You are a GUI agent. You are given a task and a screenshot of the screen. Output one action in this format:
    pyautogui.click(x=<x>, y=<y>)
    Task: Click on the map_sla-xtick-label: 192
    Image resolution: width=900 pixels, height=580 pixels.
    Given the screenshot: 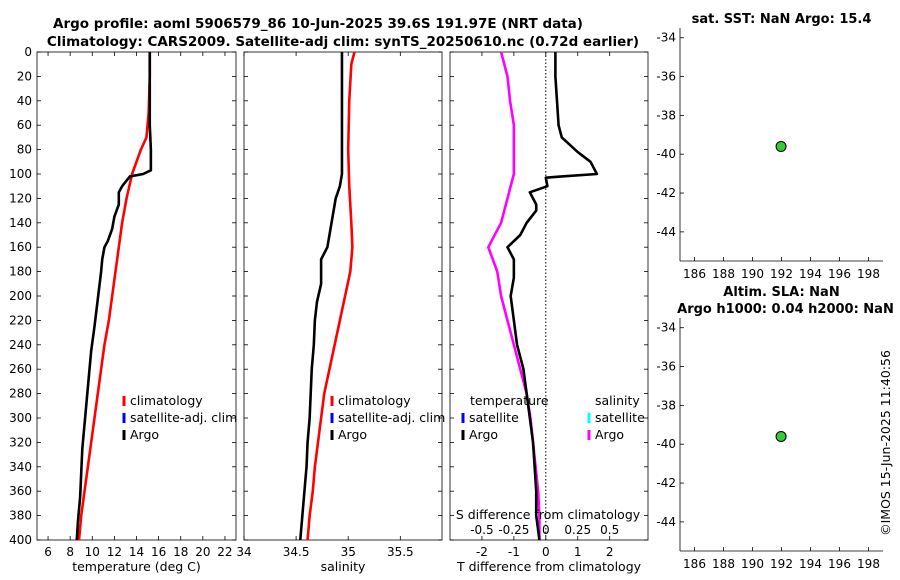 What is the action you would take?
    pyautogui.click(x=781, y=564)
    